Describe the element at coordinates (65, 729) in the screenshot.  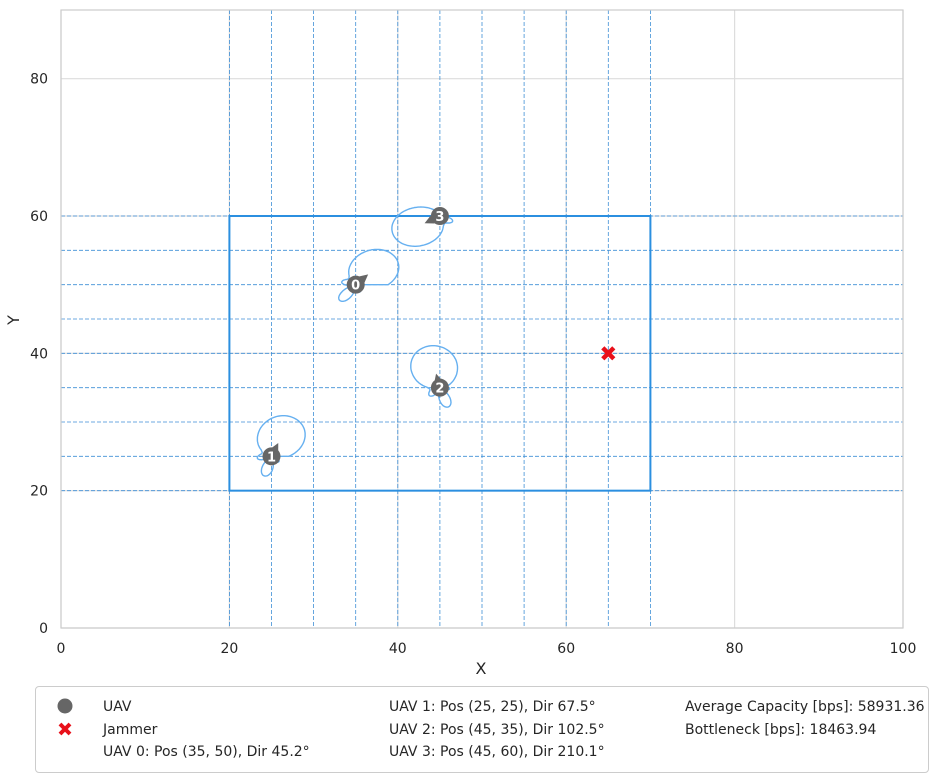
I see `legend-jammer-marker` at that location.